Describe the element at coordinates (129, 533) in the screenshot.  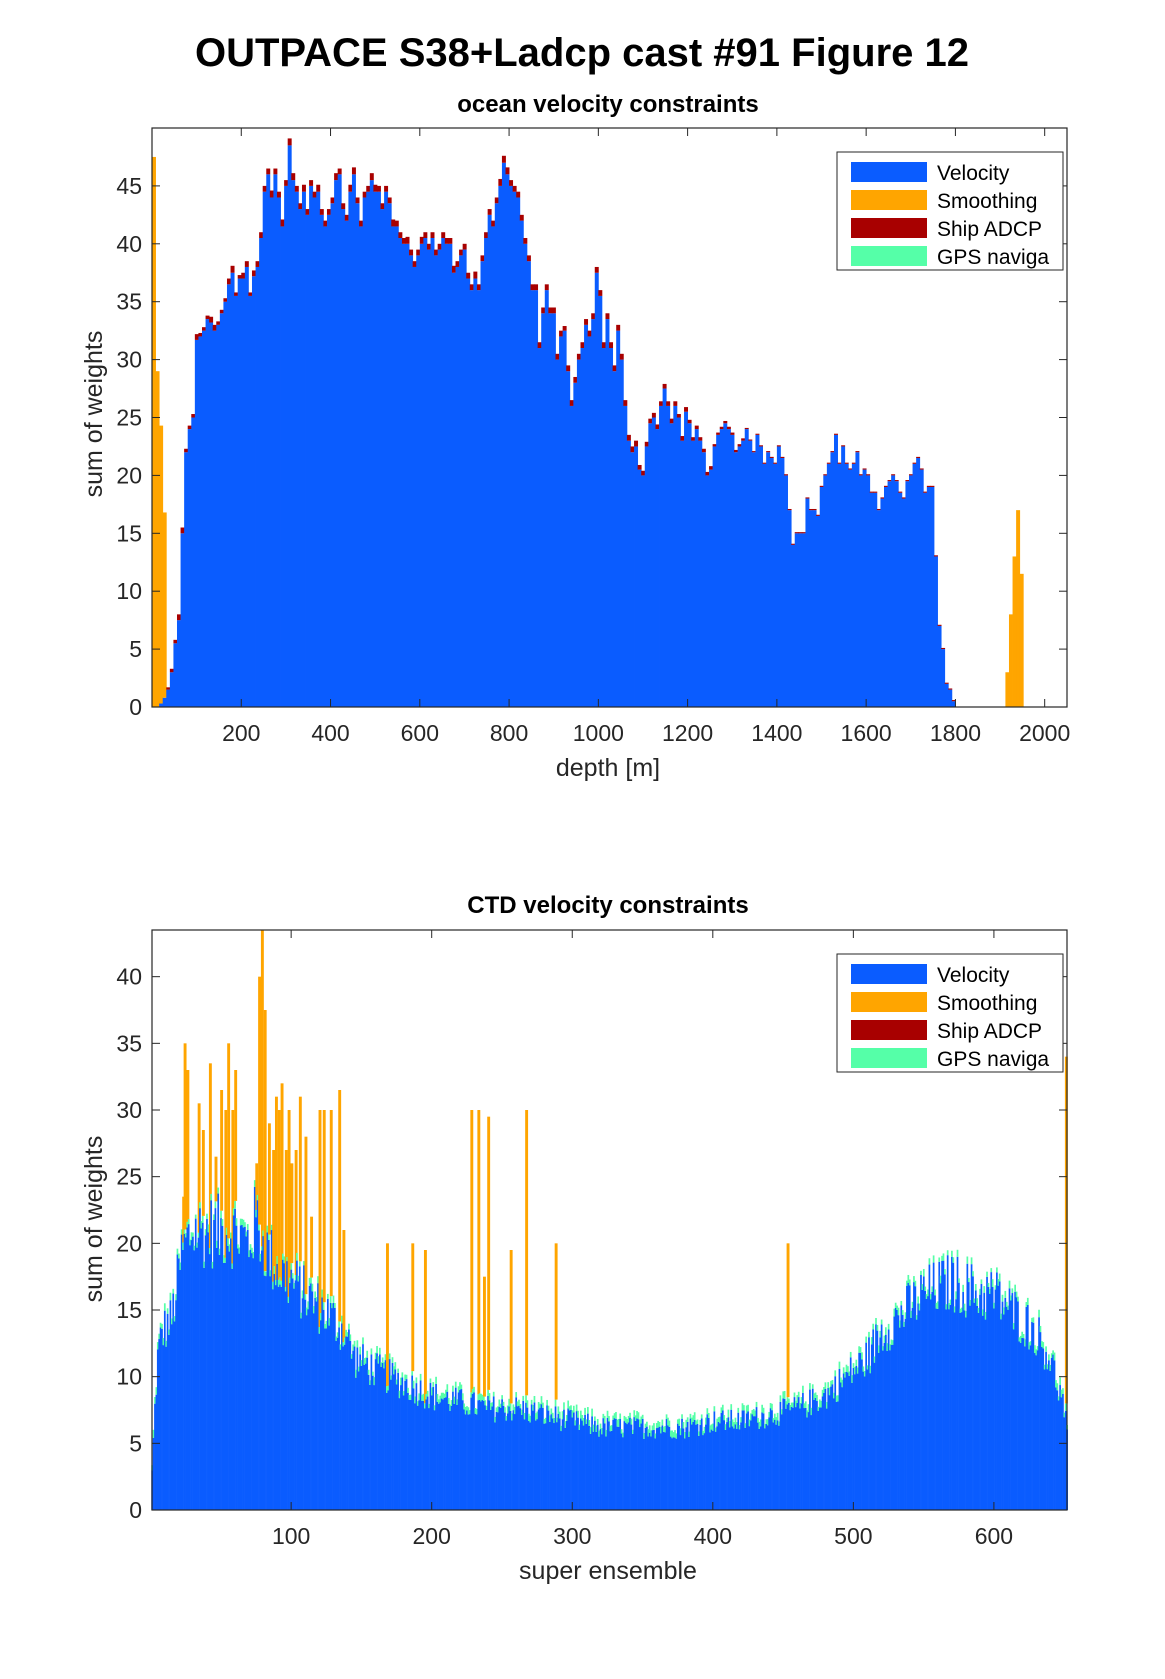
I see `y-tick-label: 15` at that location.